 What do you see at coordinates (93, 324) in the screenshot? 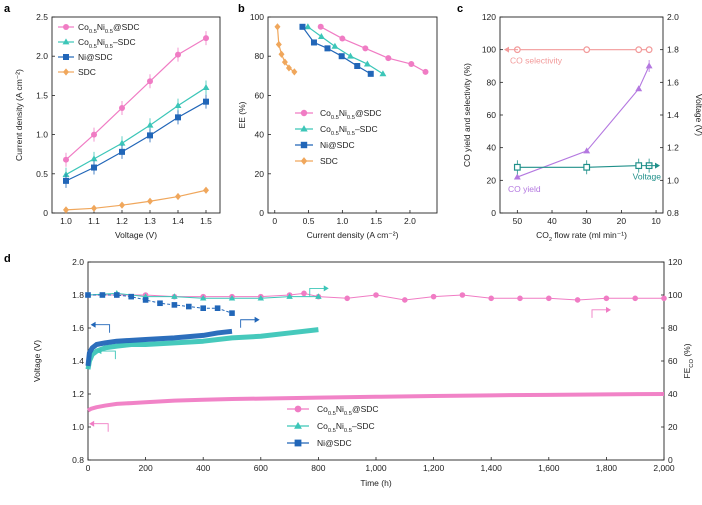
I see `axis-arrow-ni-sdc-voltage-head` at bounding box center [93, 324].